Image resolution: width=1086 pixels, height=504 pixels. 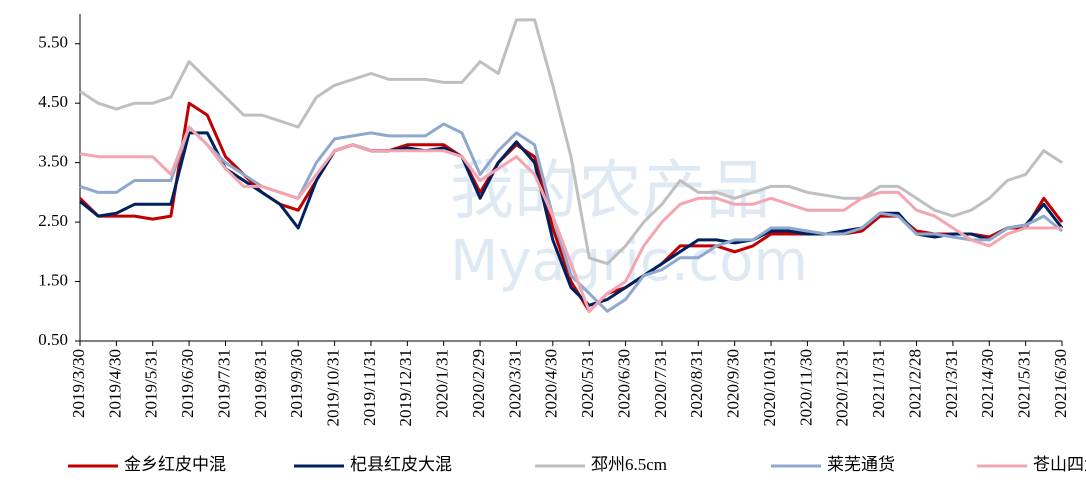 I want to click on x-tick-label: 2019/3/30, so click(x=78, y=383).